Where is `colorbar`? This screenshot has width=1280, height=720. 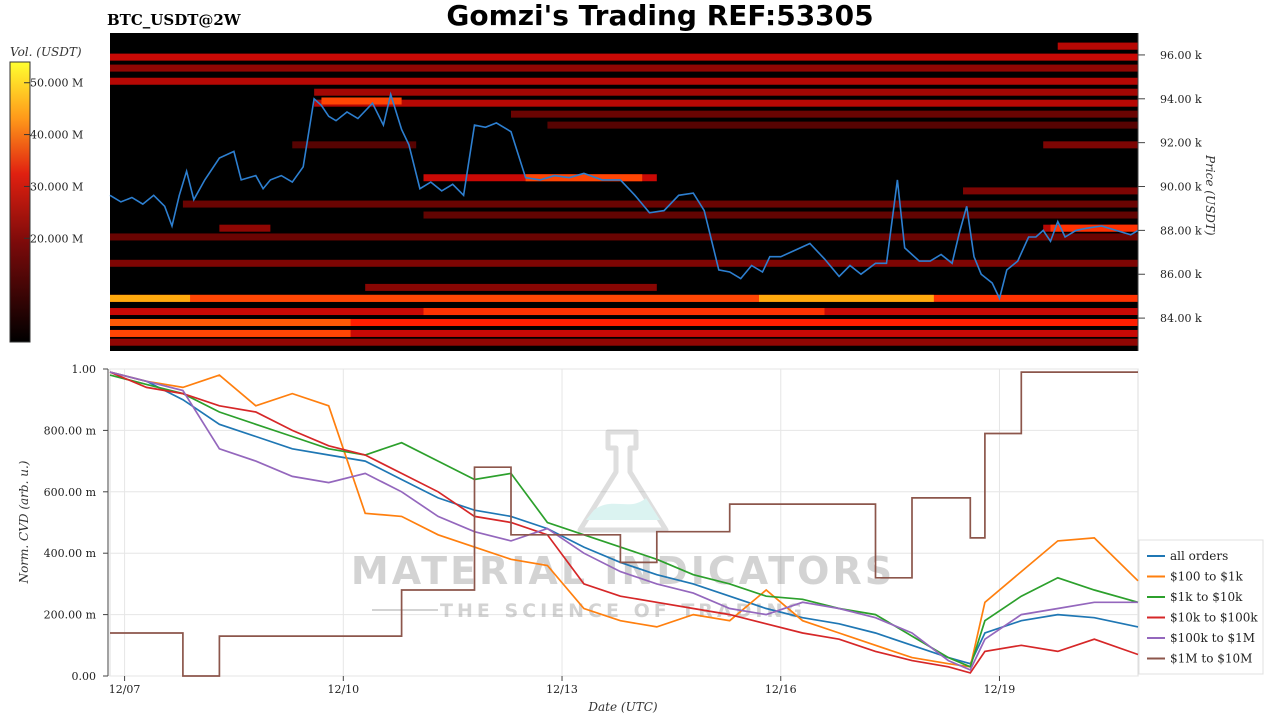
colorbar is located at coordinates (20, 202).